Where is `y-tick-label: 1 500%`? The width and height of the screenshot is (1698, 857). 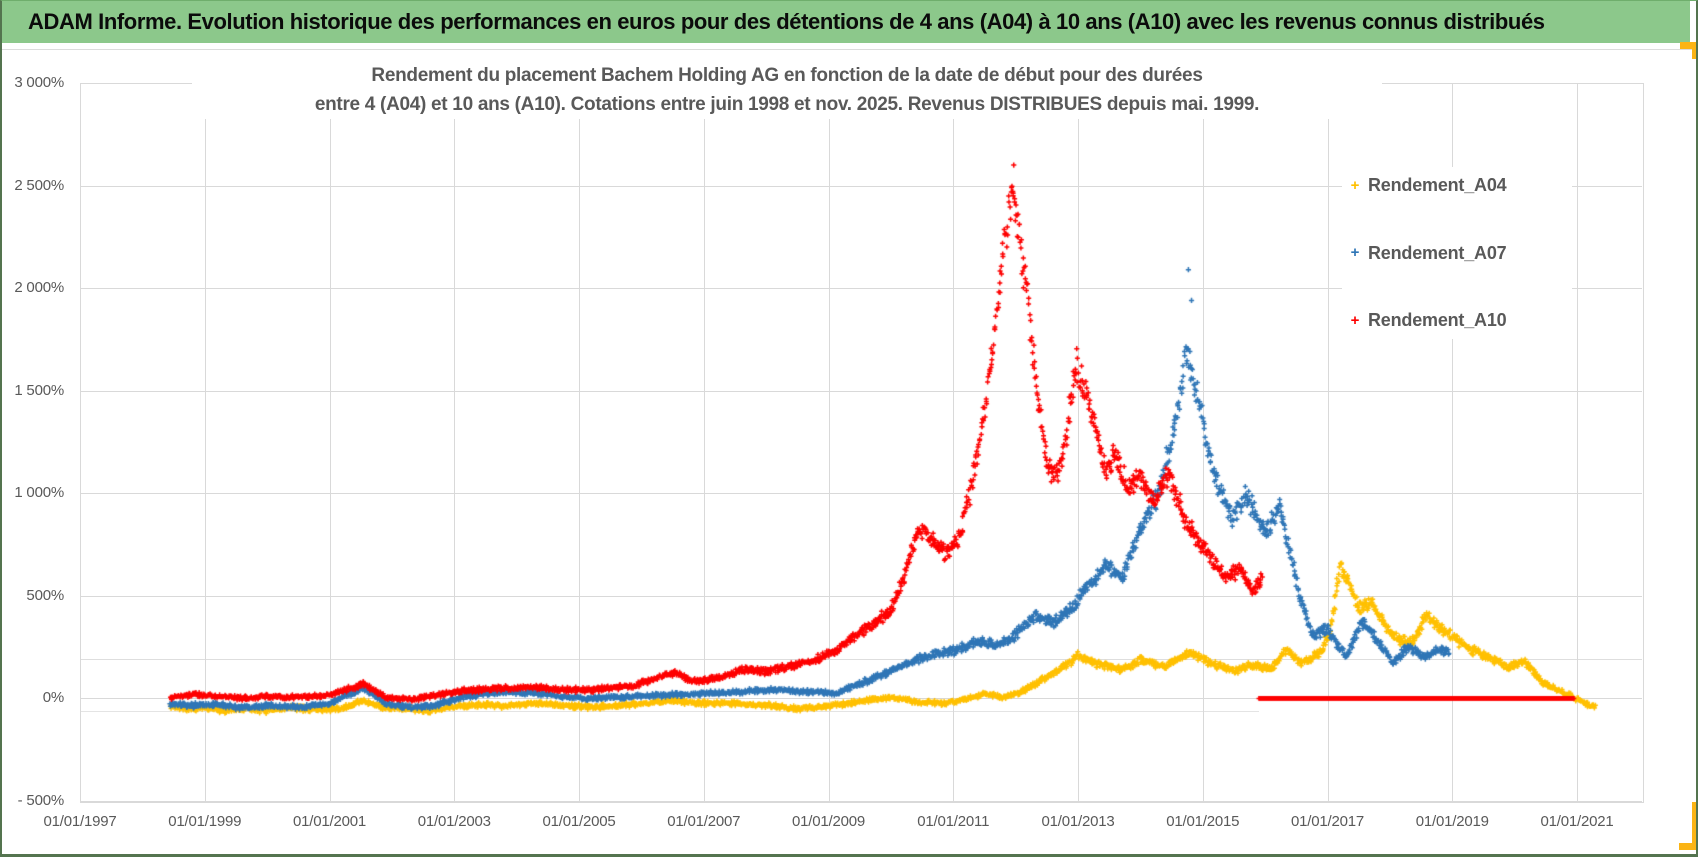
y-tick-label: 1 500% is located at coordinates (39, 390).